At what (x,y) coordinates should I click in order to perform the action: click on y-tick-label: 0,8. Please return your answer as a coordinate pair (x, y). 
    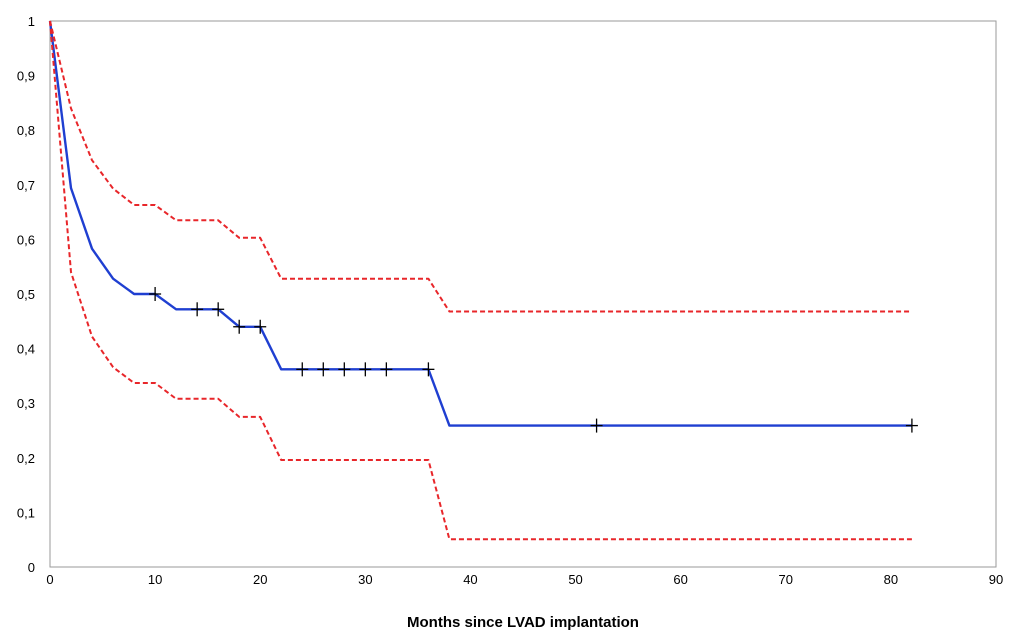
    Looking at the image, I should click on (26, 130).